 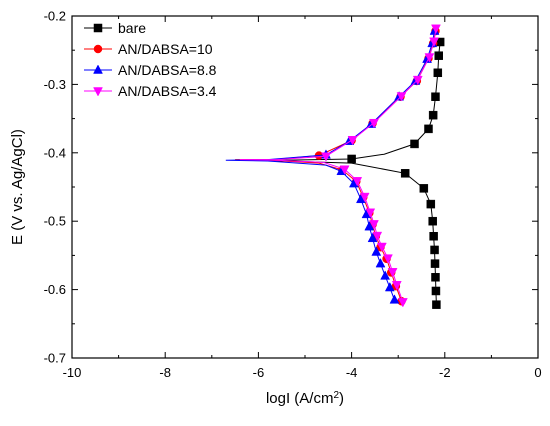 What do you see at coordinates (305, 399) in the screenshot?
I see `x-axis-label: logI (A/cm2)` at bounding box center [305, 399].